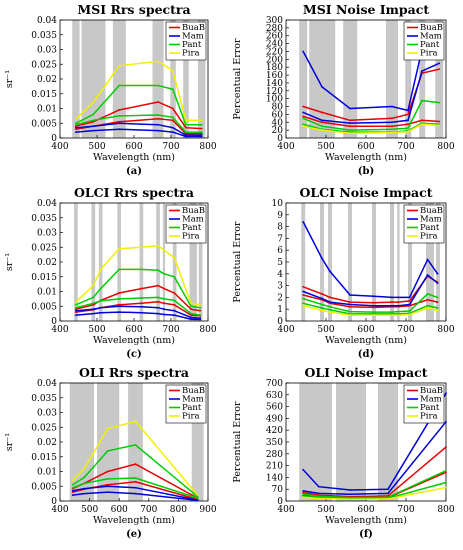  Describe the element at coordinates (44, 278) in the screenshot. I see `y-tick-label: 0.015` at that location.